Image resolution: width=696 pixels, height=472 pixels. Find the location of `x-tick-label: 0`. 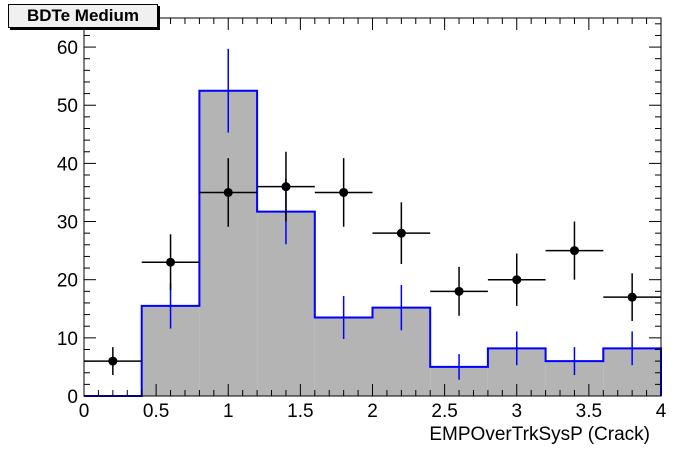

x-tick-label: 0 is located at coordinates (84, 411).